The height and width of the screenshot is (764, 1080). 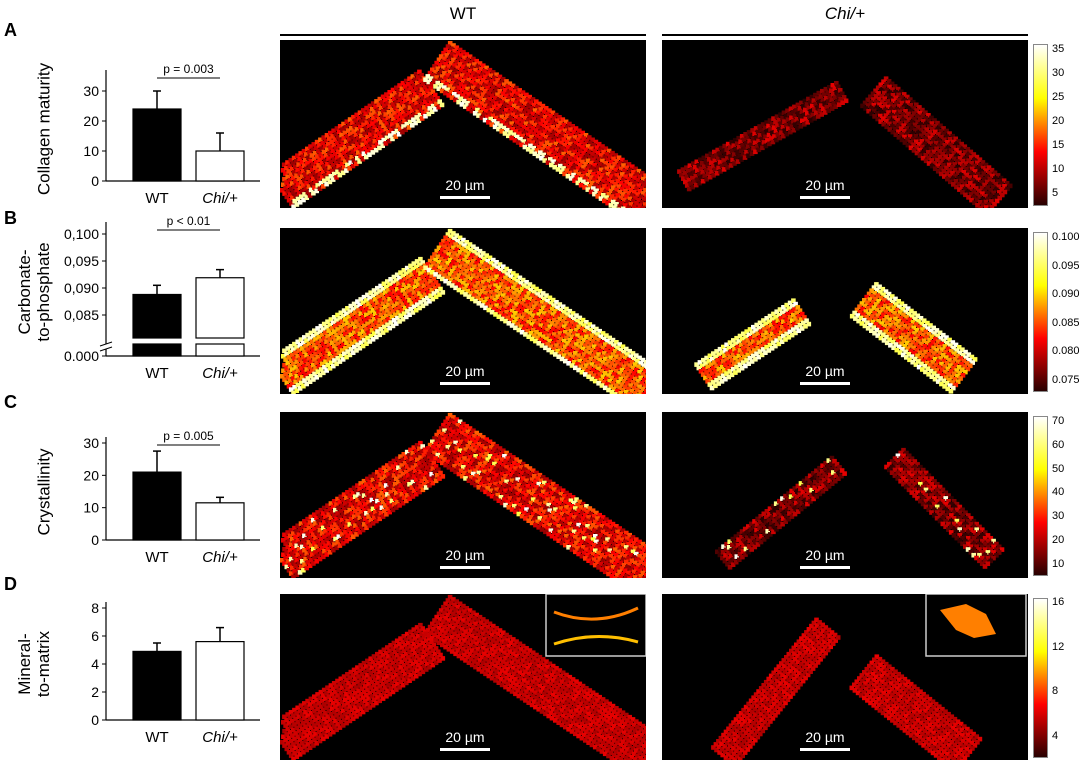 I want to click on bar, so click(x=220, y=166).